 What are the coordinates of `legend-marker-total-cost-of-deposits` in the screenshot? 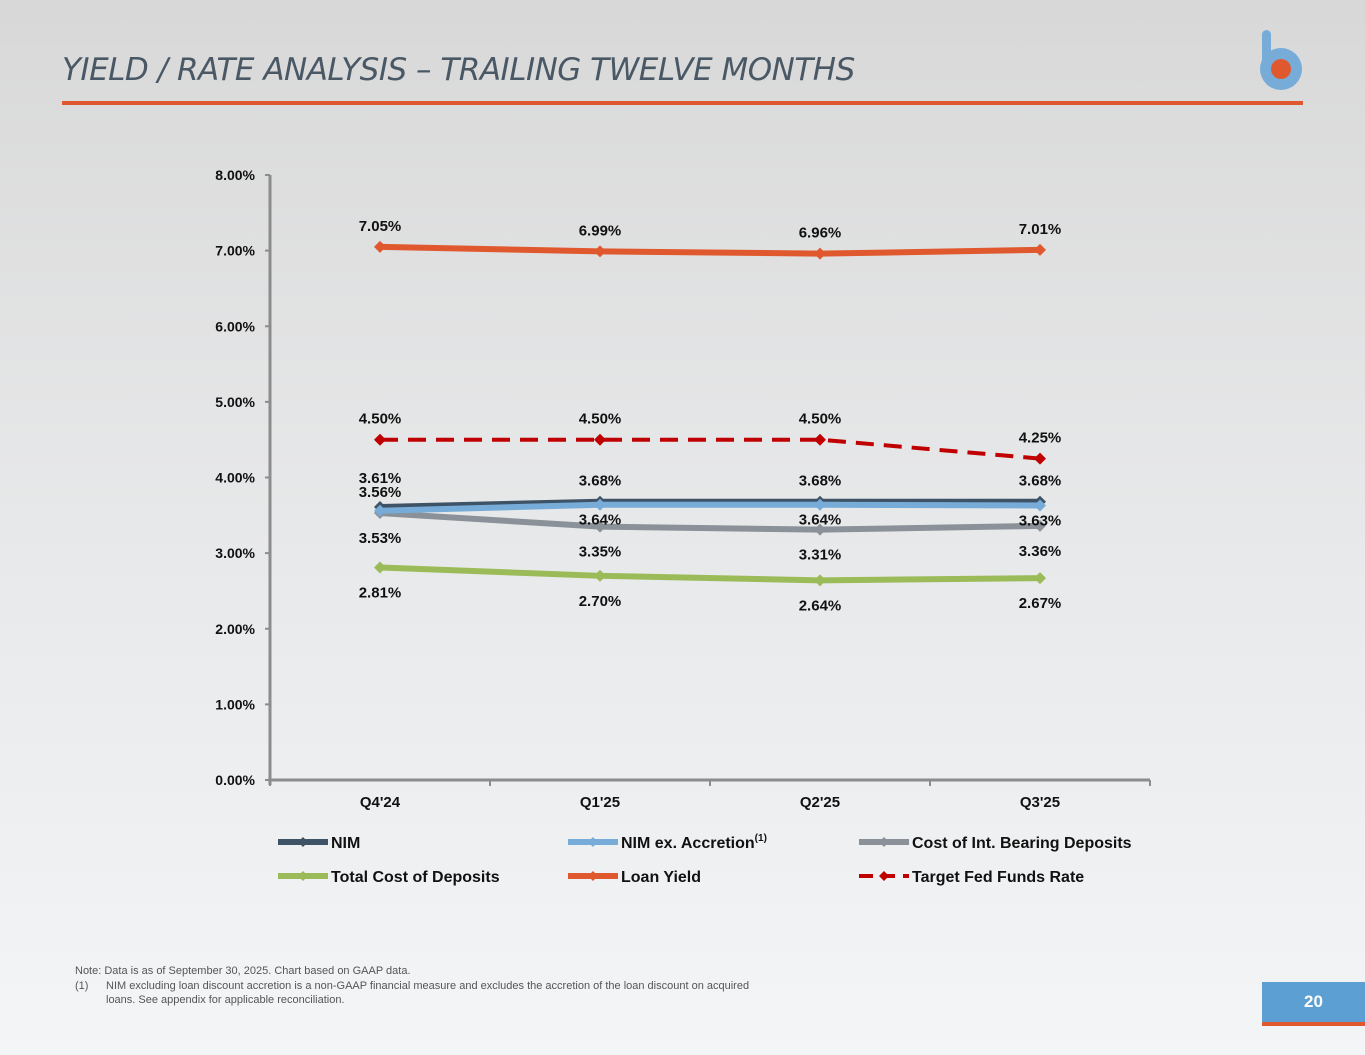 It's located at (303, 876).